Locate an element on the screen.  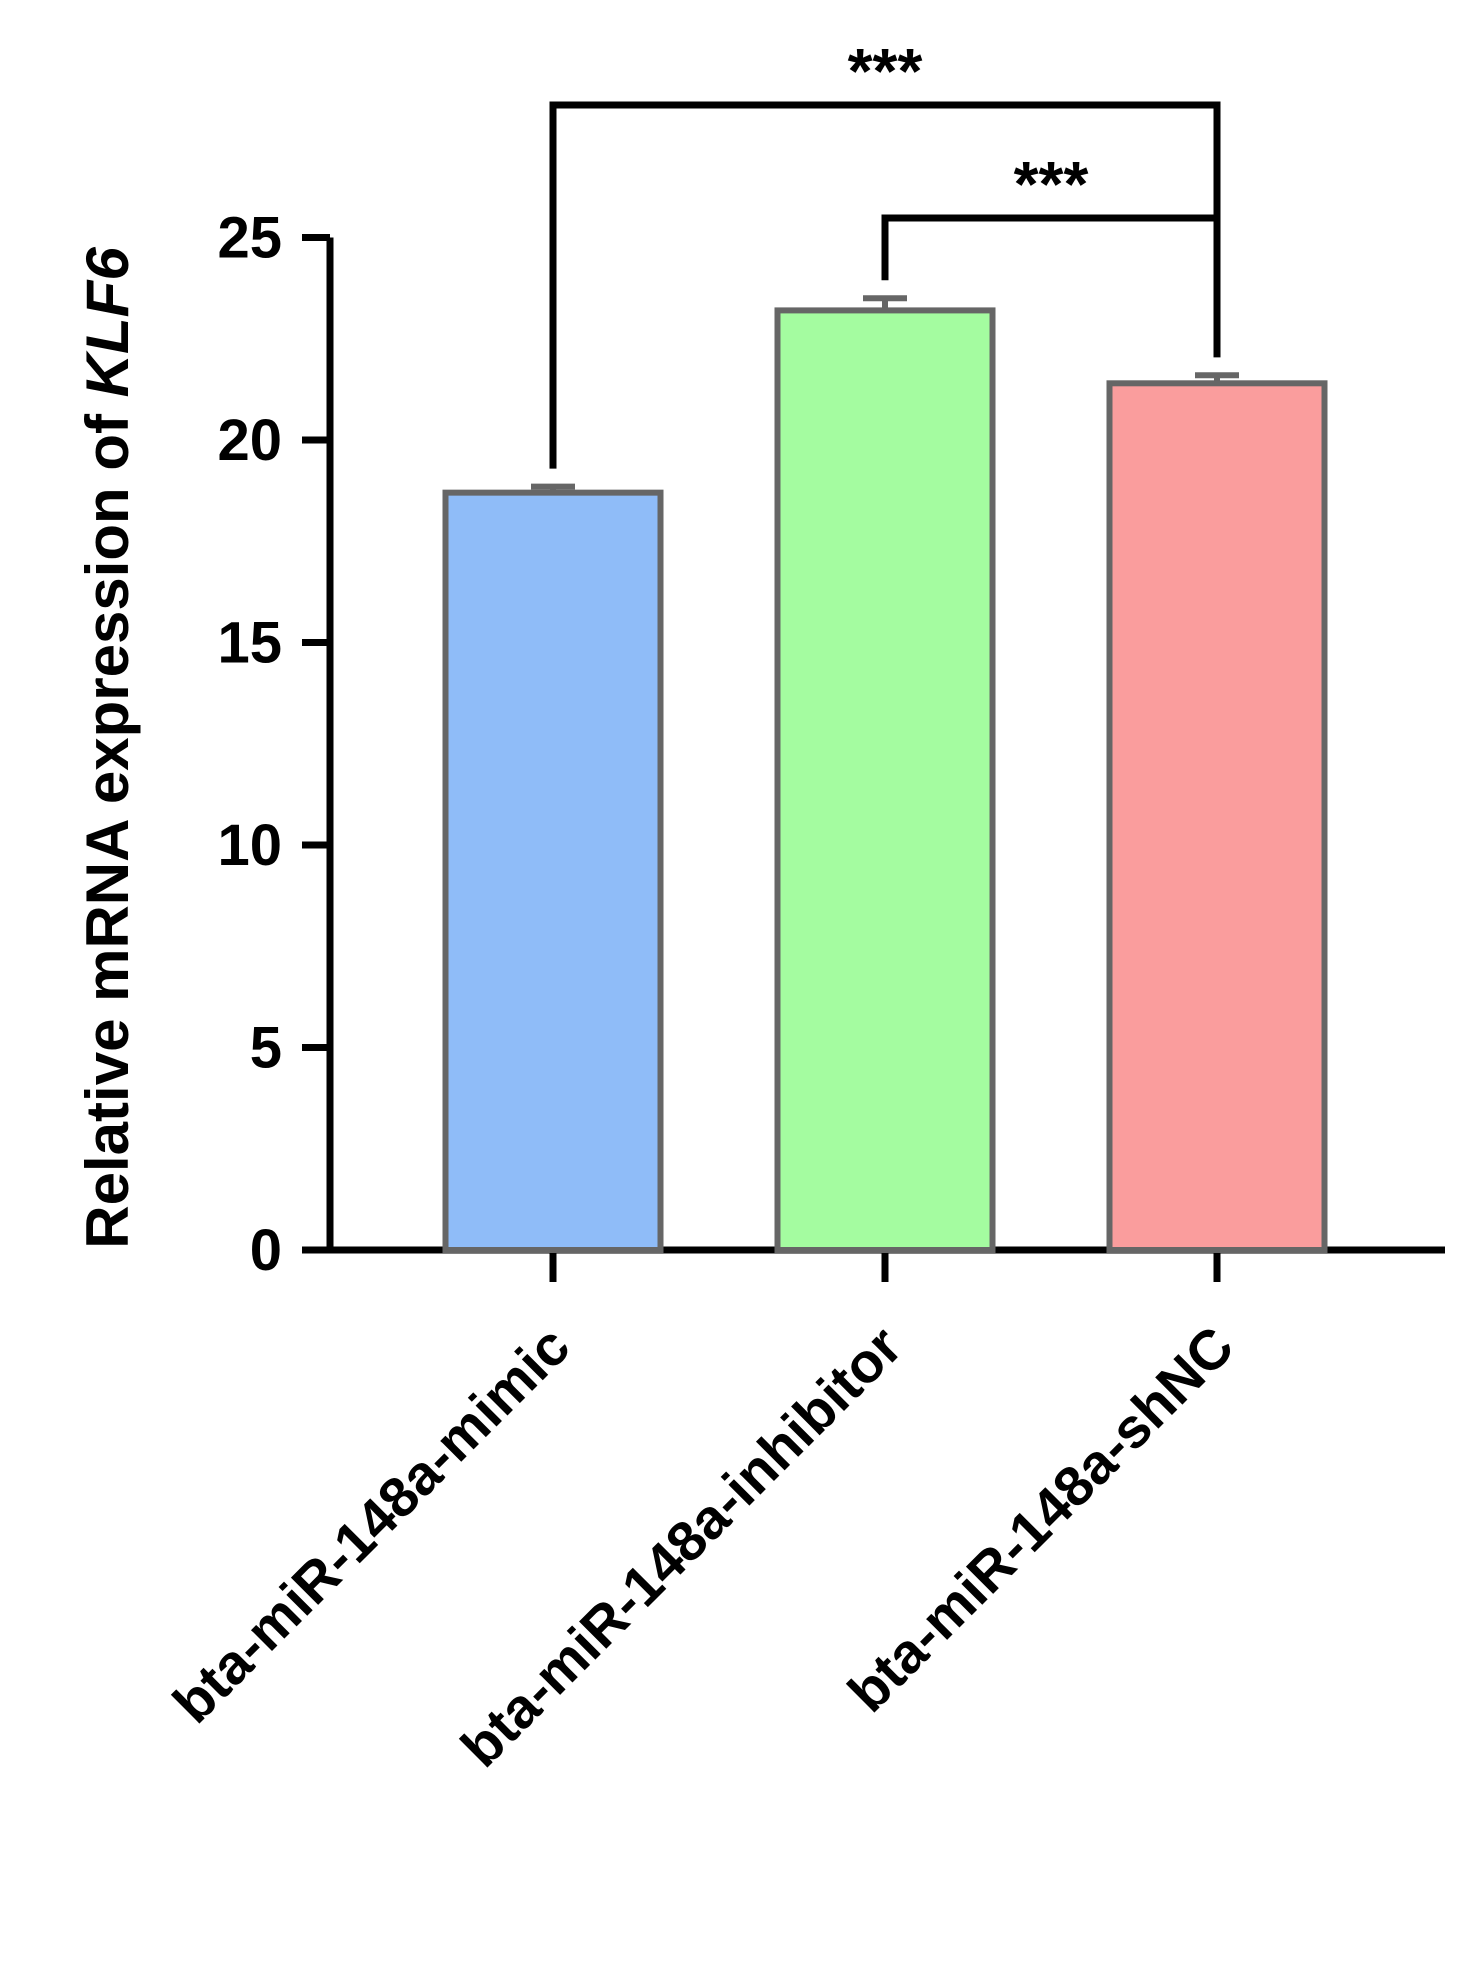
y-ticks: 0 5 10 15 20 25 is located at coordinates (273, 744).